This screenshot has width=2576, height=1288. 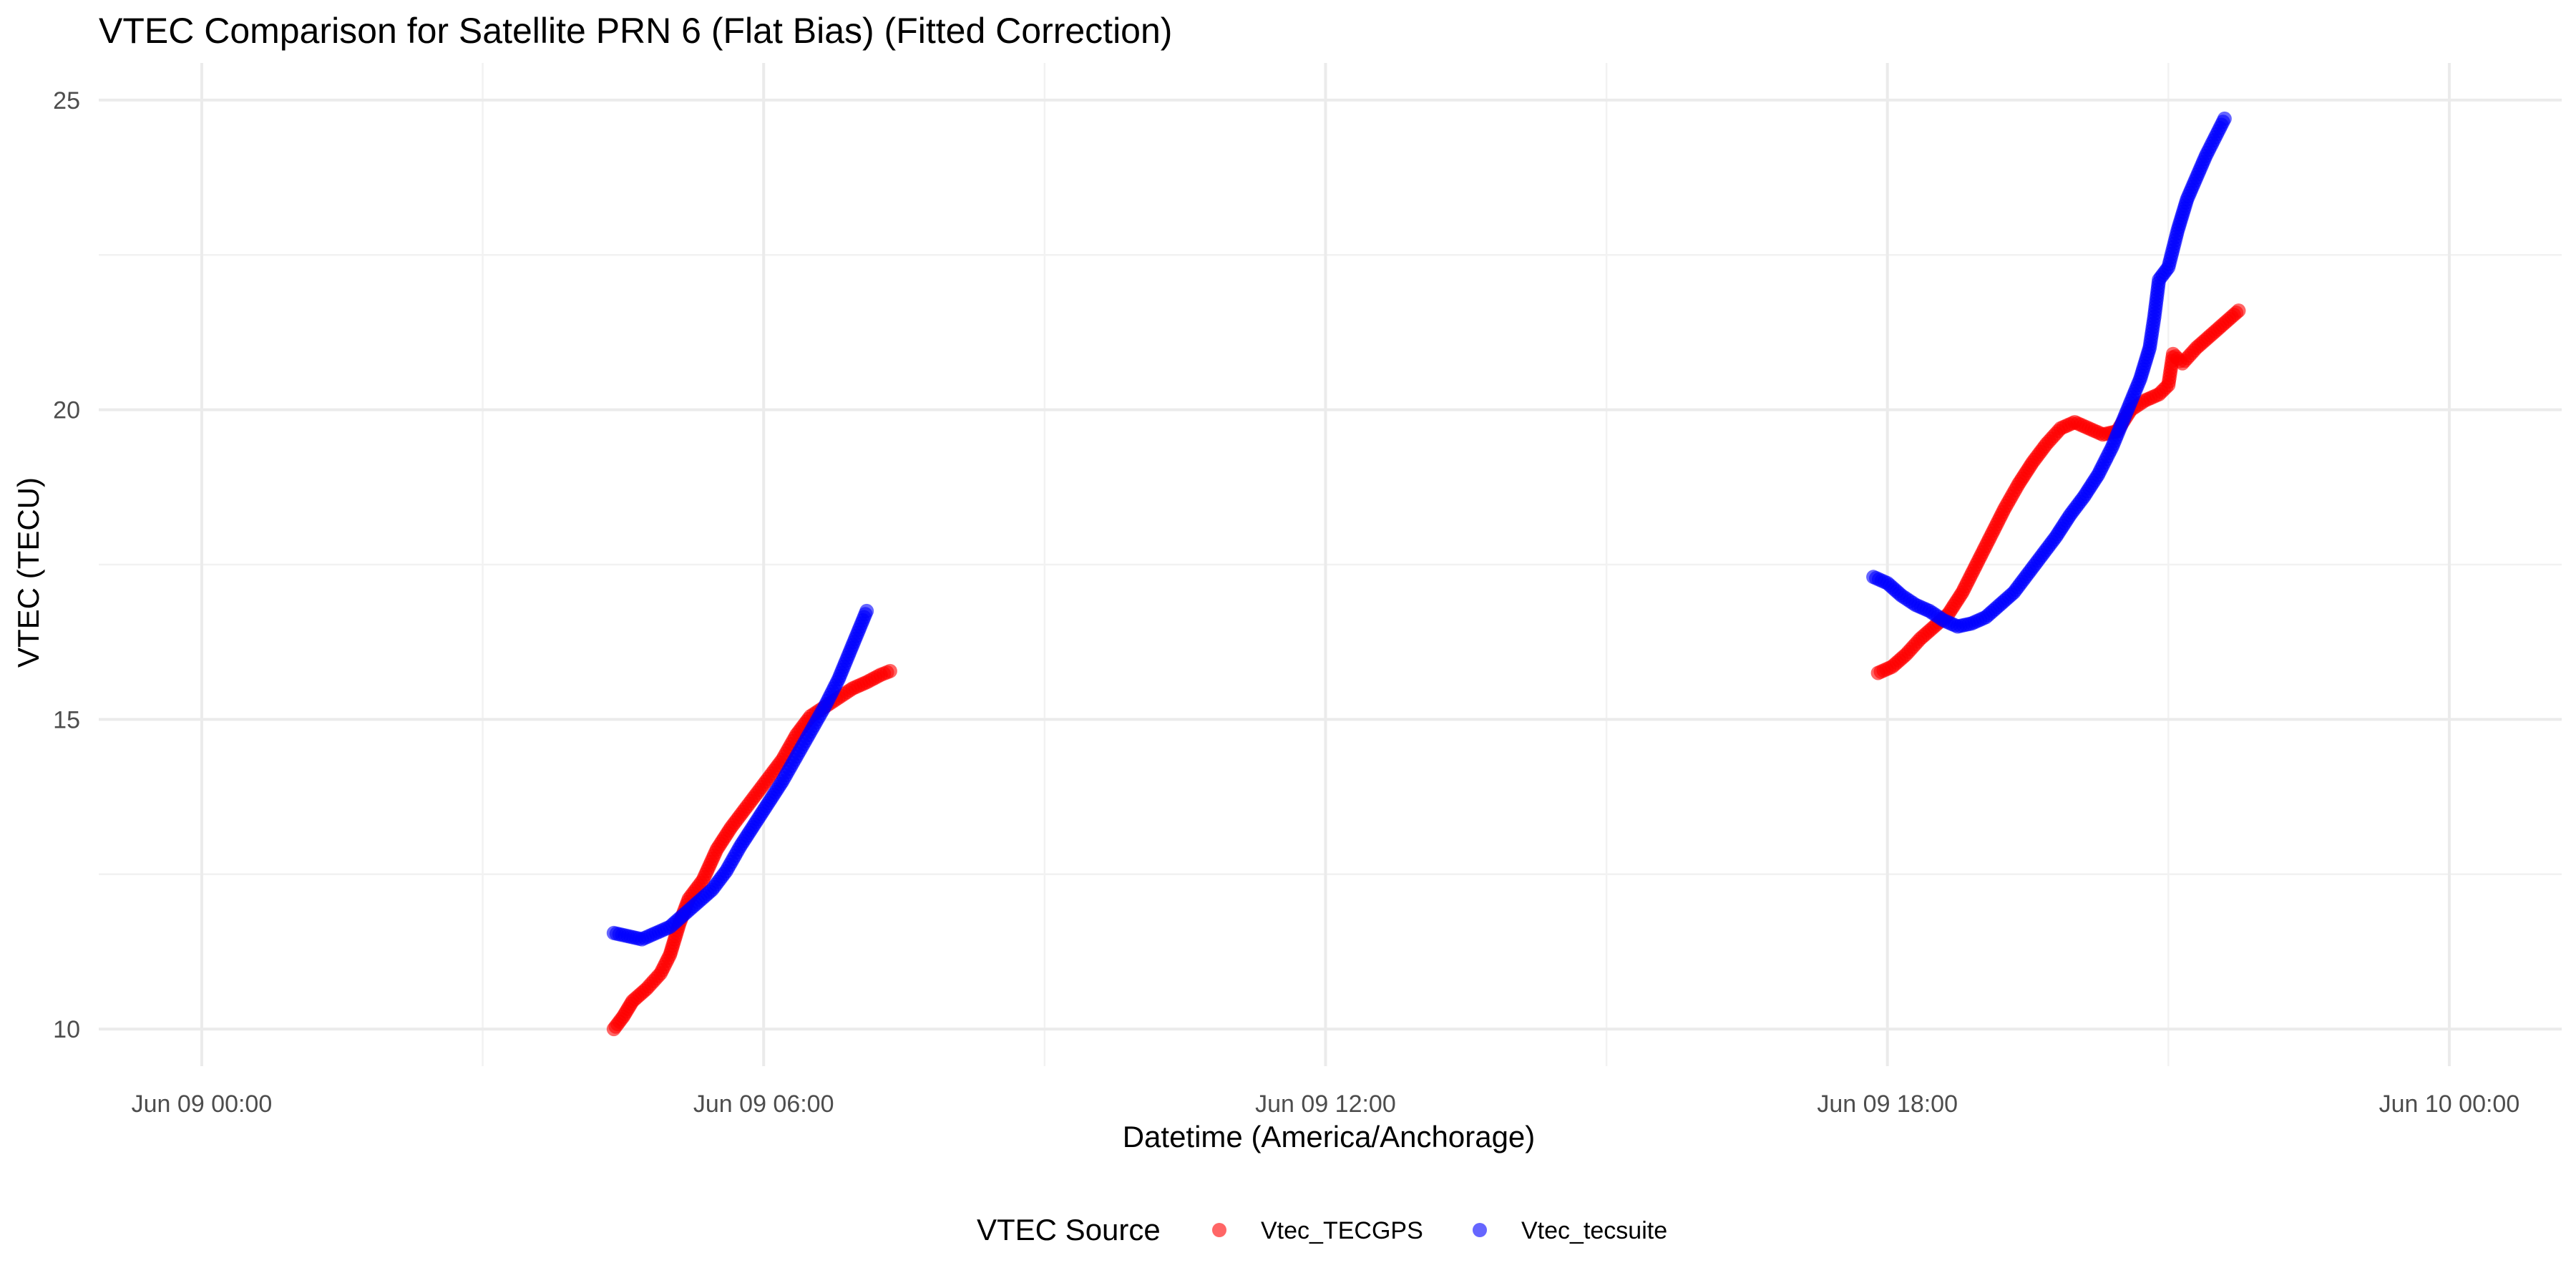 I want to click on legend-label: Vtec_tecsuite, so click(x=1594, y=1230).